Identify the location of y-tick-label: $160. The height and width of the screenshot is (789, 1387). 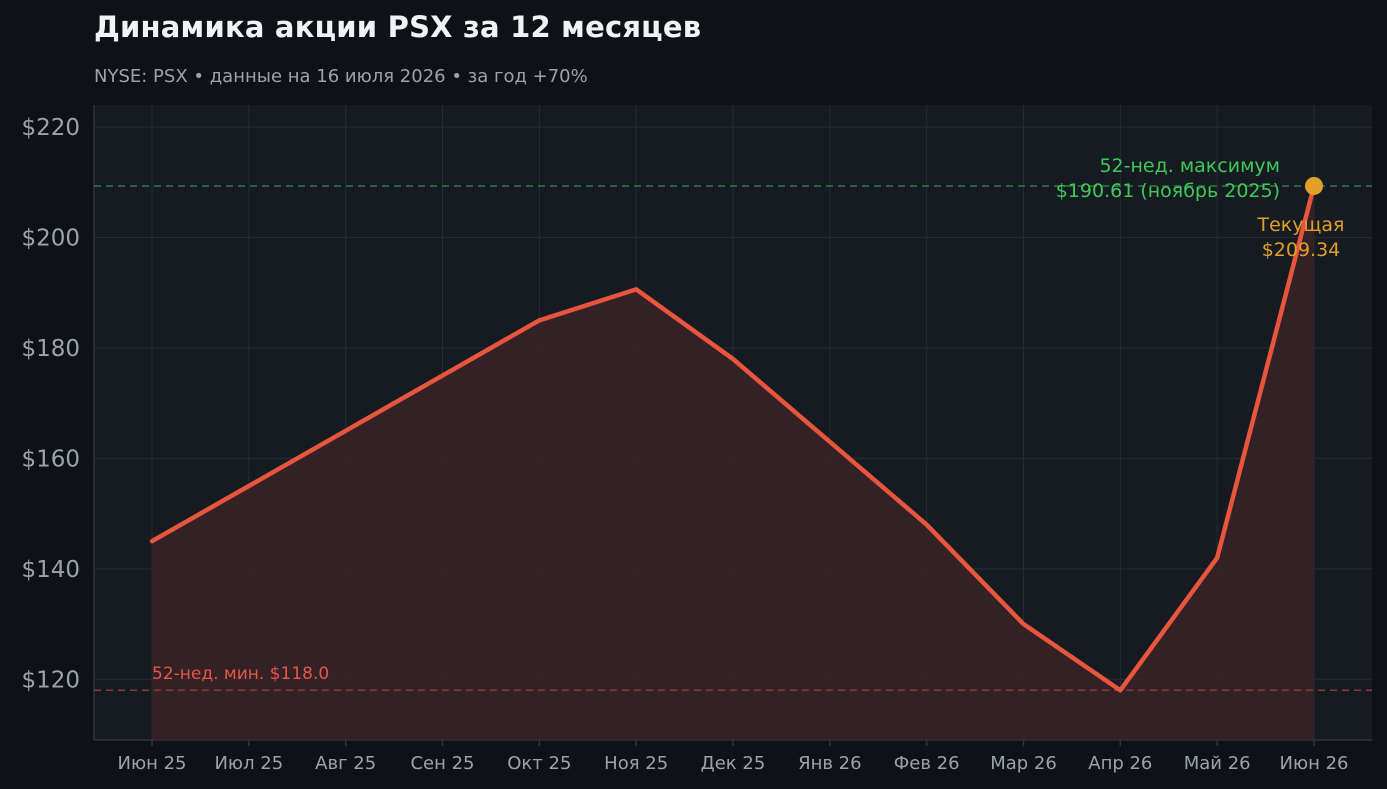
(50, 459).